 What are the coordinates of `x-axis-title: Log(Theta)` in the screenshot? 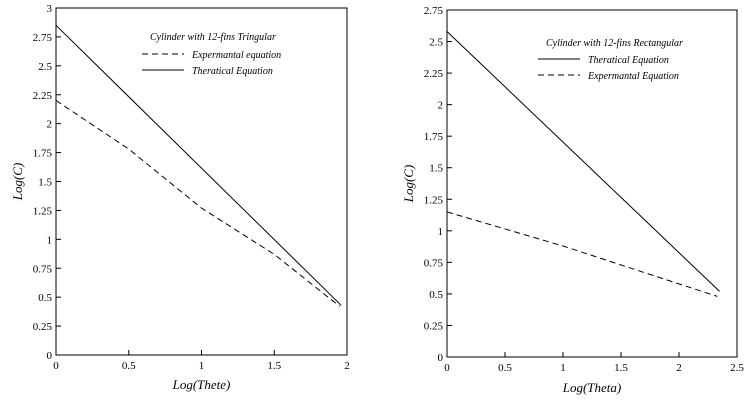 It's located at (592, 387).